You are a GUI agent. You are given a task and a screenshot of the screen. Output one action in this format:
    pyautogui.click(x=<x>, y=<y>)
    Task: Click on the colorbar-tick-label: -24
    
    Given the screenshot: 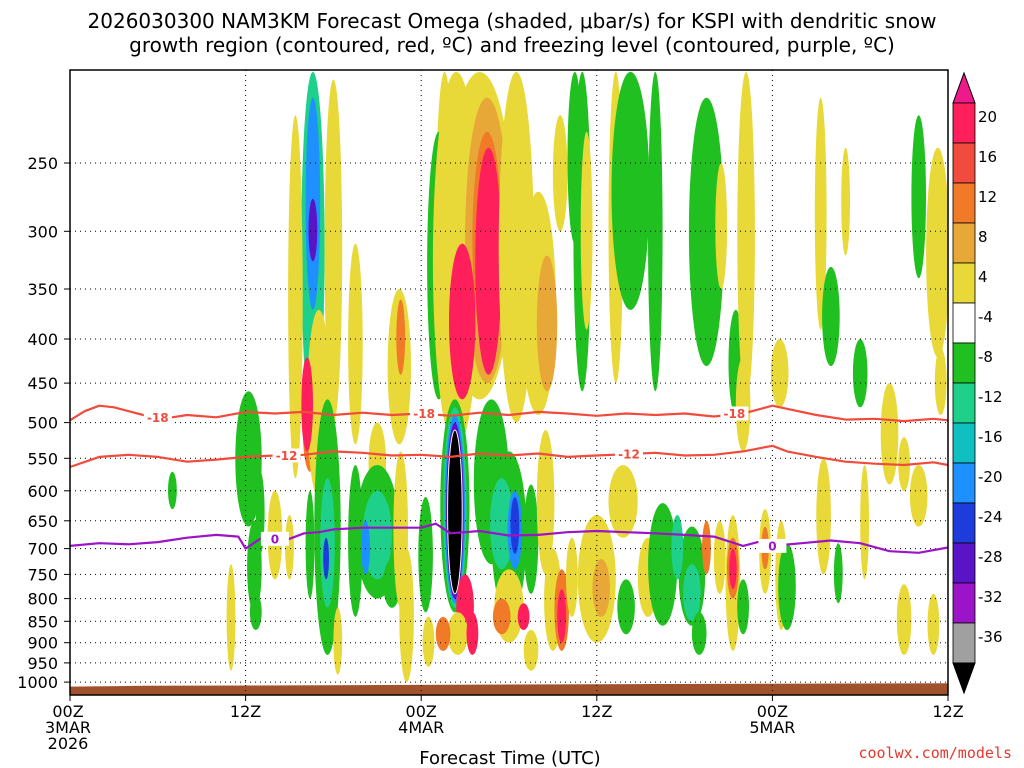 What is the action you would take?
    pyautogui.click(x=990, y=517)
    